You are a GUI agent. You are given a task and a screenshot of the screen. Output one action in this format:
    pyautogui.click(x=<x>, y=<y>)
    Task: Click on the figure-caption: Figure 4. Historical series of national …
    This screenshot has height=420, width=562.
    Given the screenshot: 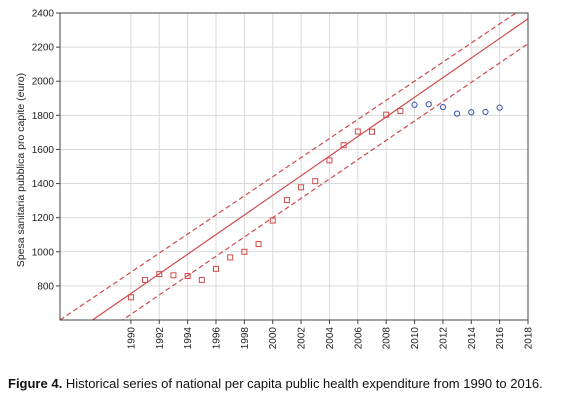 What is the action you would take?
    pyautogui.click(x=282, y=384)
    